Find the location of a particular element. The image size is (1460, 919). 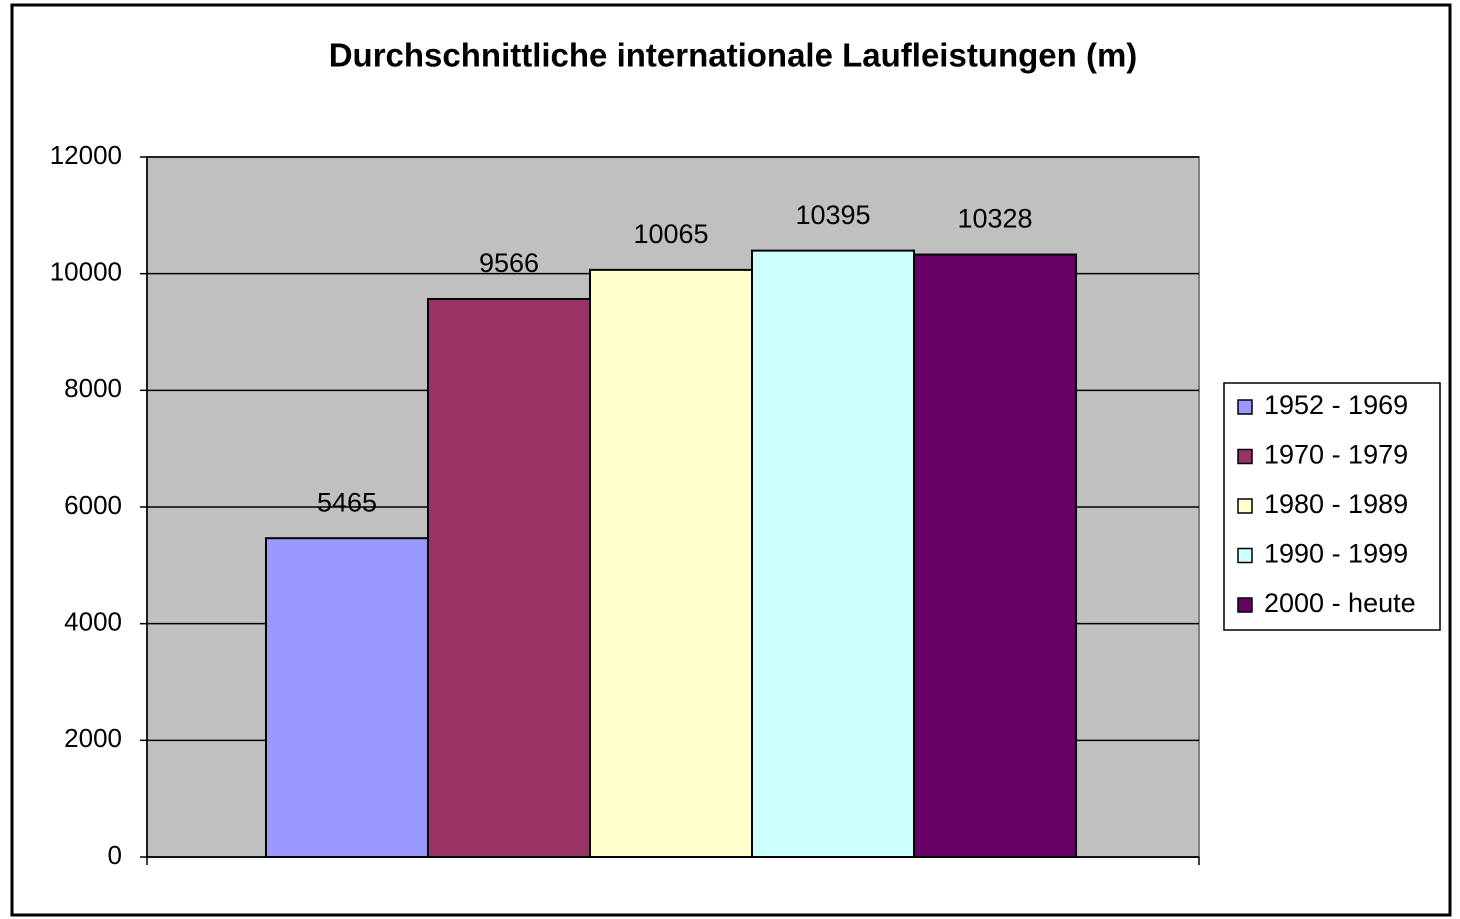

legend-box is located at coordinates (1332, 506).